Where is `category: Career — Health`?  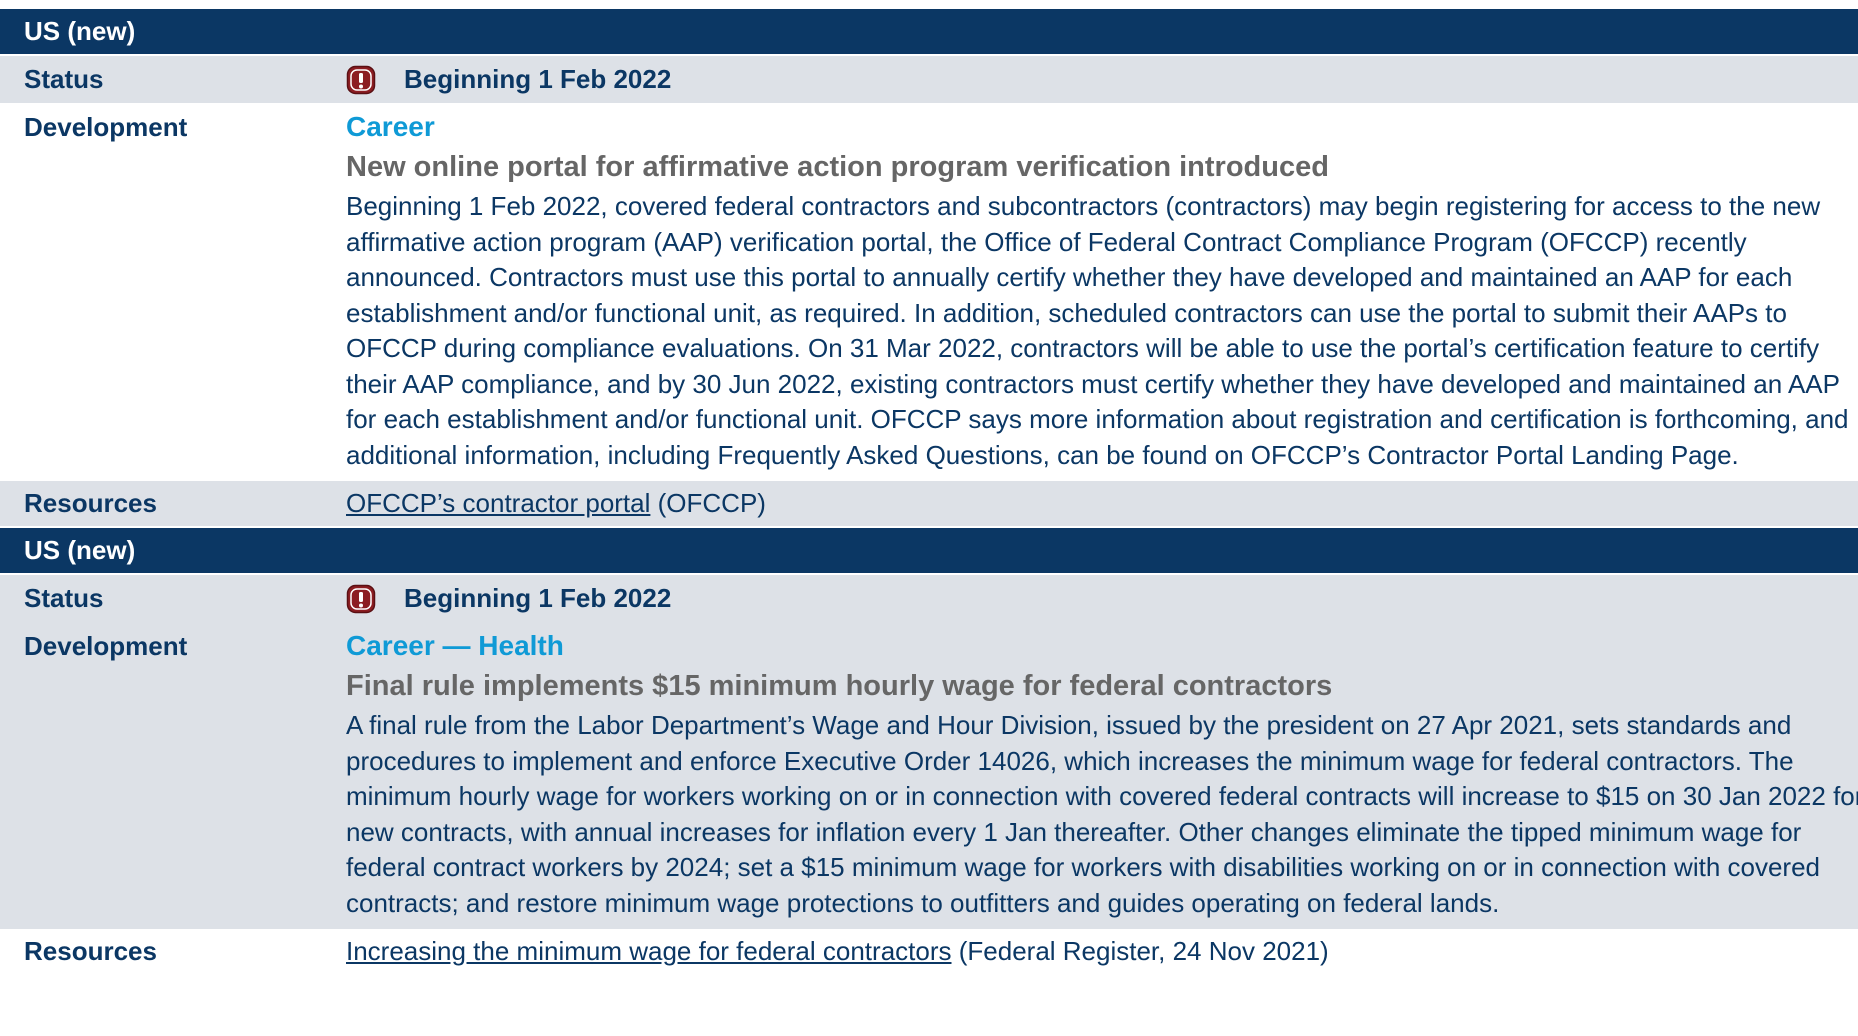 category: Career — Health is located at coordinates (455, 645).